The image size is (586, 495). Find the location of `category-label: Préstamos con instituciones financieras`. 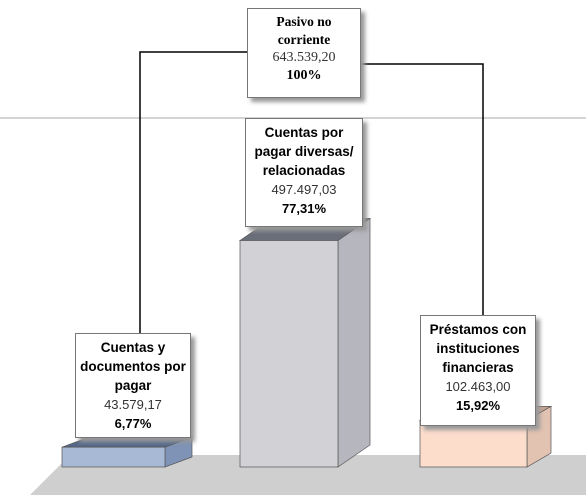

category-label: Préstamos con instituciones financieras is located at coordinates (478, 348).